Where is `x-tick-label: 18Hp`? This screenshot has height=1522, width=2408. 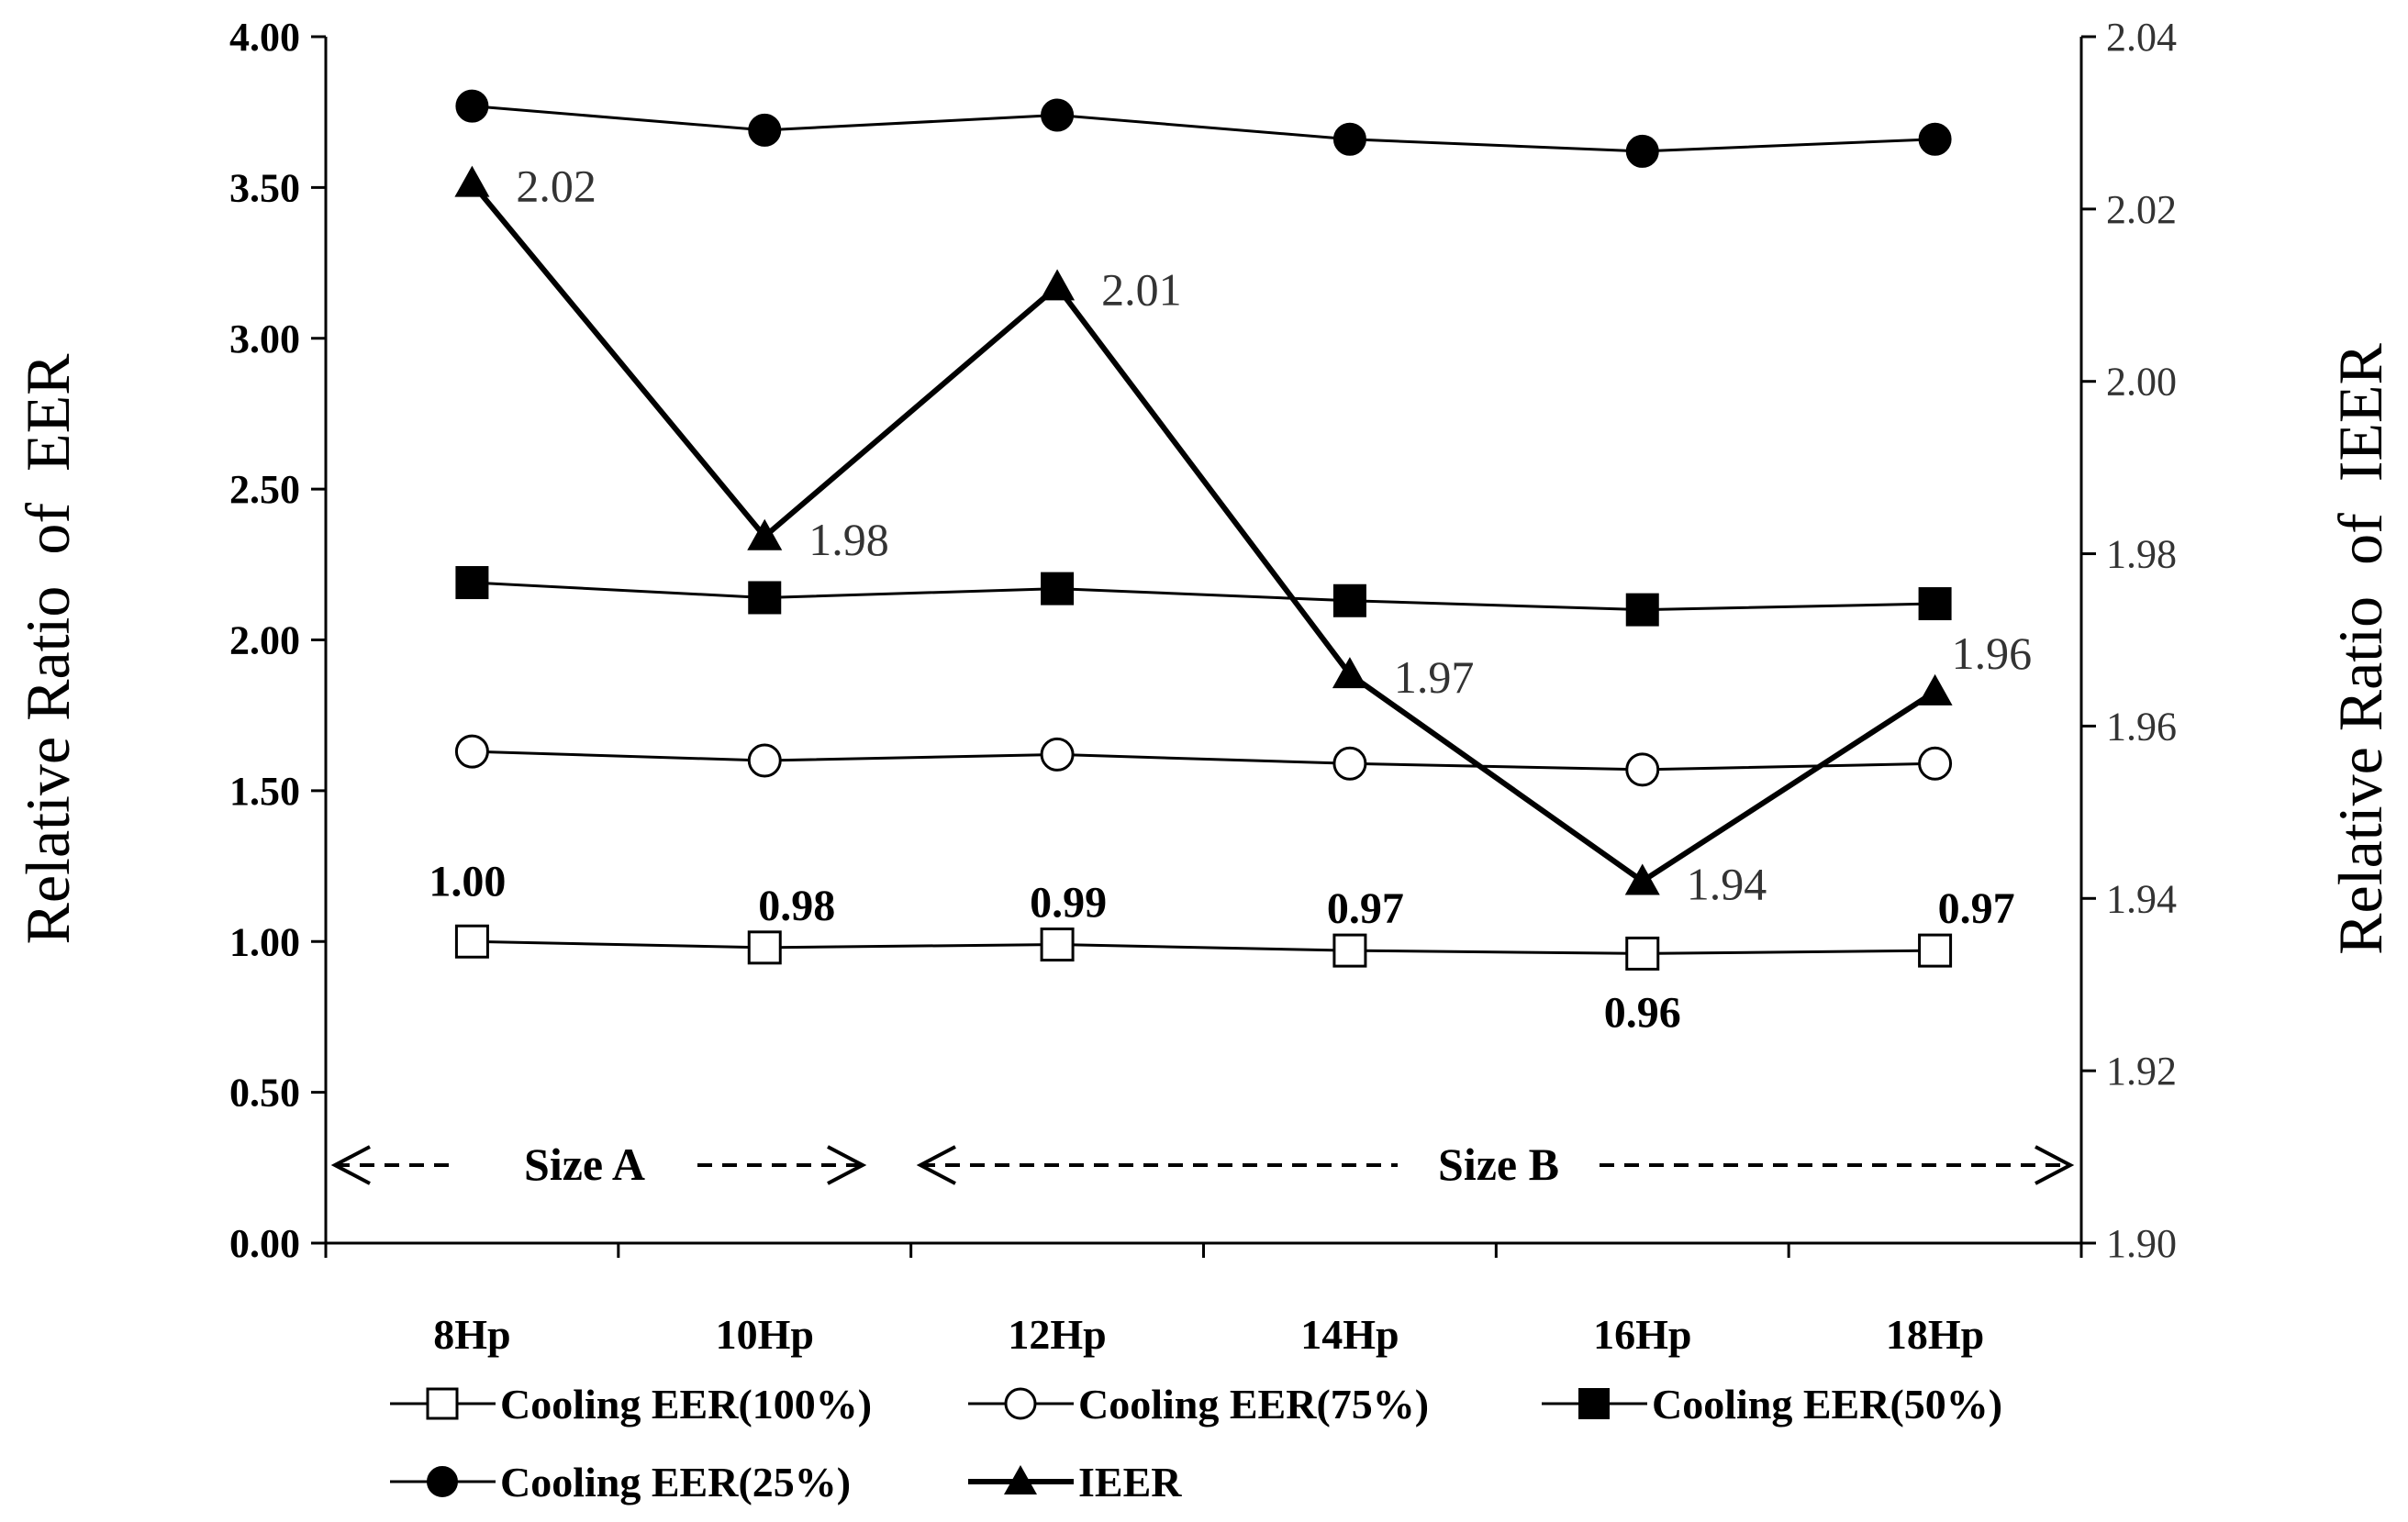
x-tick-label: 18Hp is located at coordinates (1935, 1334).